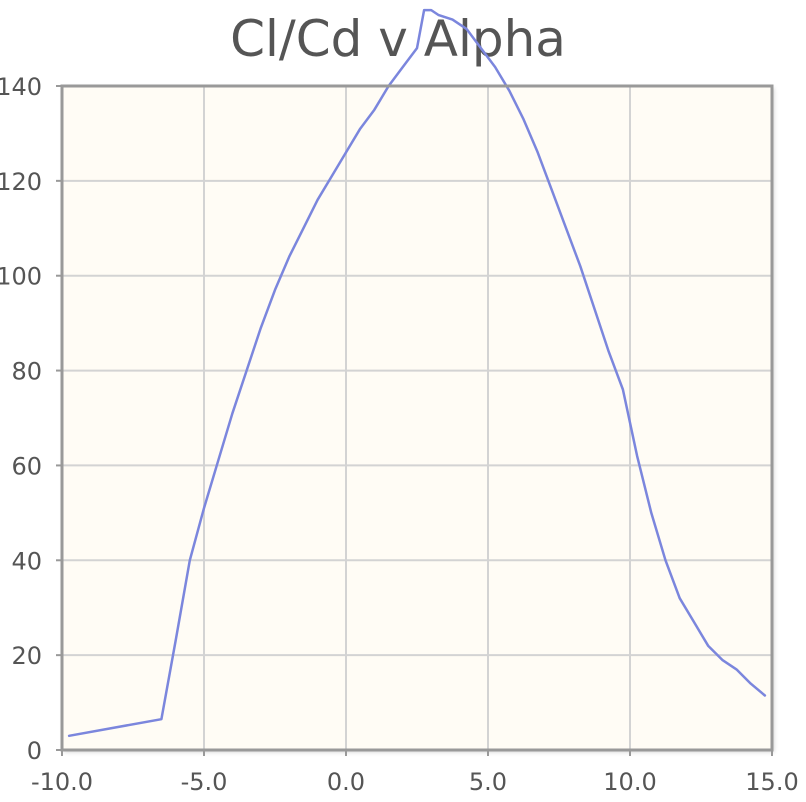  Describe the element at coordinates (398, 39) in the screenshot. I see `chart-title: Cl/Cd v Alpha` at that location.